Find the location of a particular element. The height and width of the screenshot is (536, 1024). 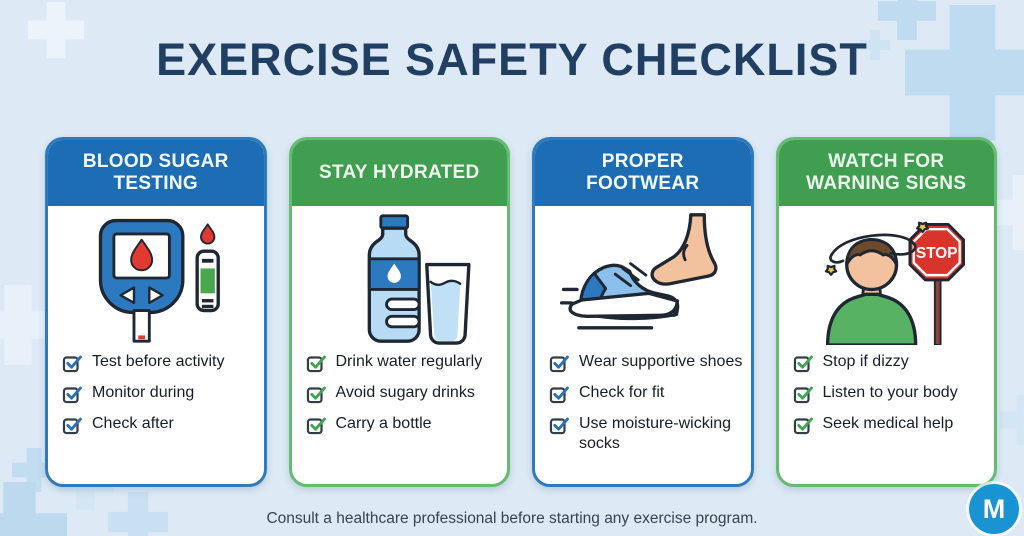

checklist-item: Monitor during is located at coordinates (158, 394).